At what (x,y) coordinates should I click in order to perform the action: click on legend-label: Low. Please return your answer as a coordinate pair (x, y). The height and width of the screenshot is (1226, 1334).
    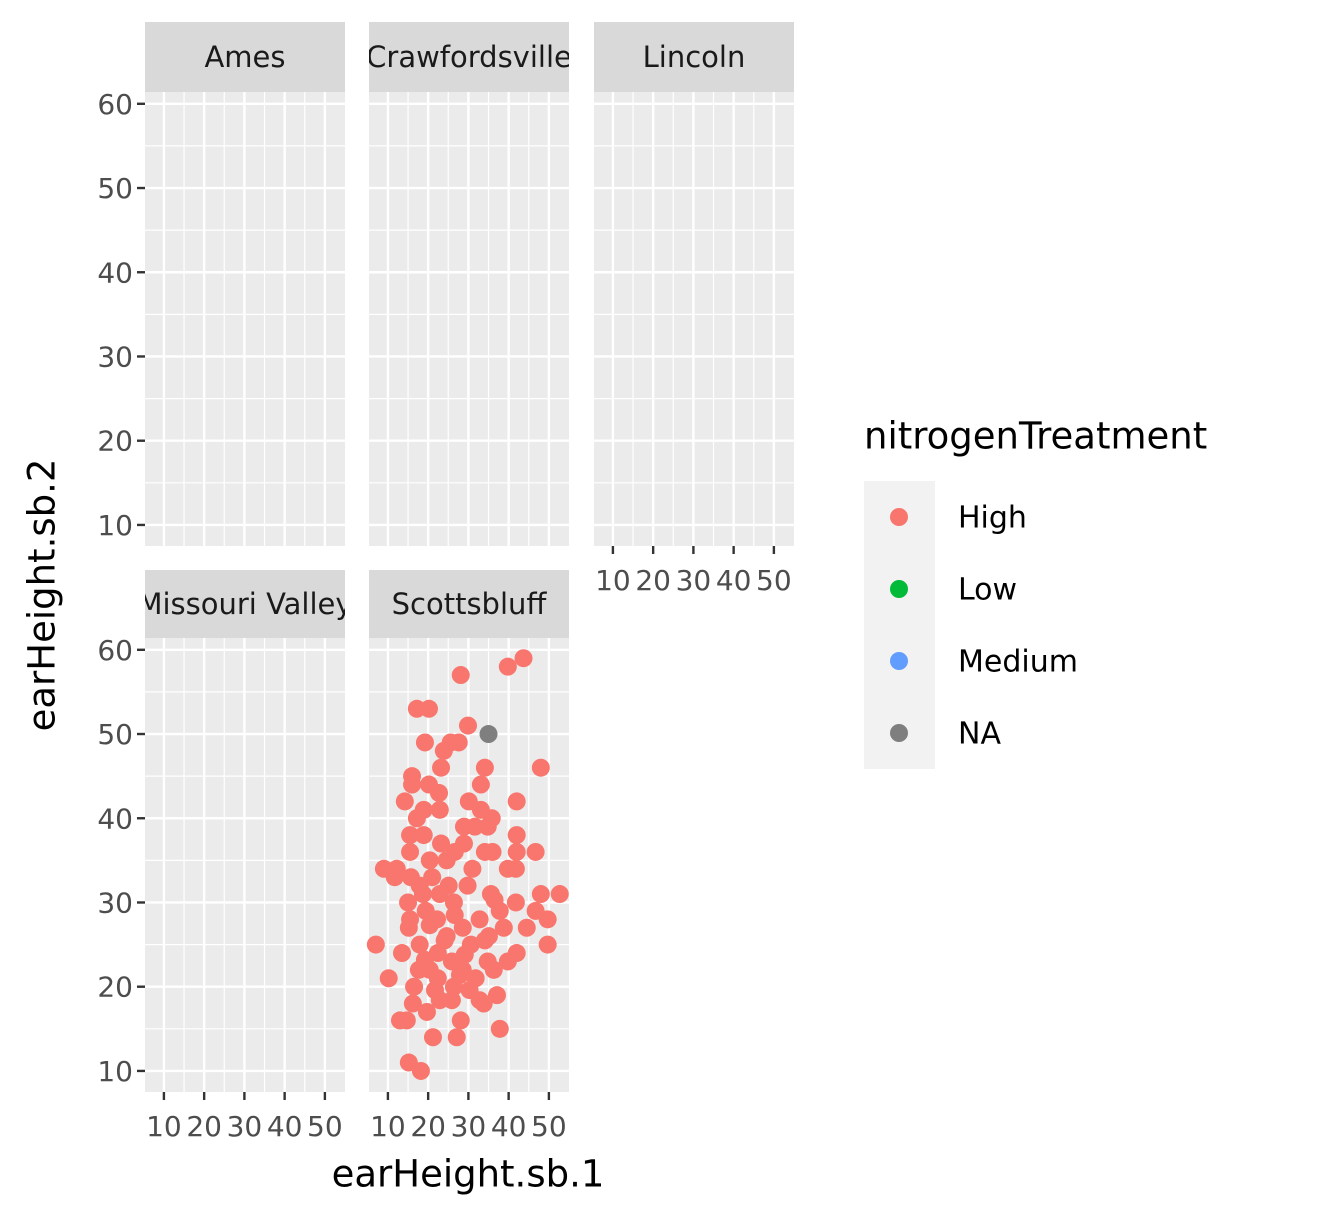
    Looking at the image, I should click on (987, 590).